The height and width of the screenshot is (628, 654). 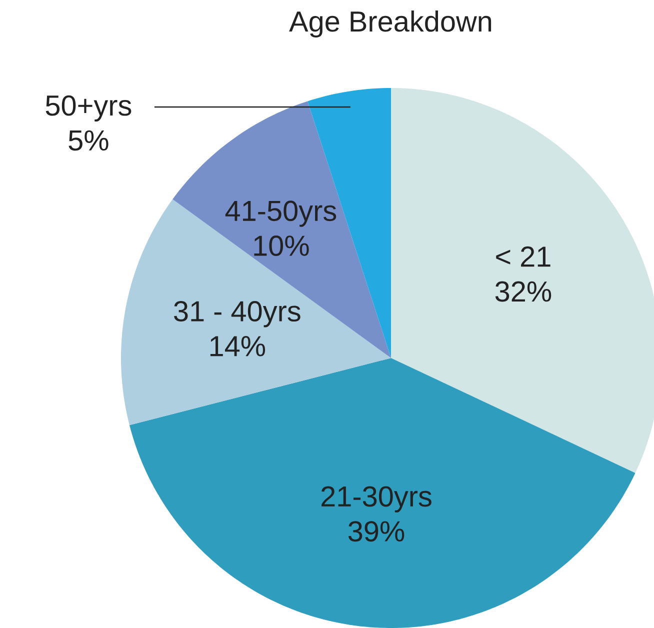 What do you see at coordinates (377, 499) in the screenshot?
I see `slice-label: 21-30yrs` at bounding box center [377, 499].